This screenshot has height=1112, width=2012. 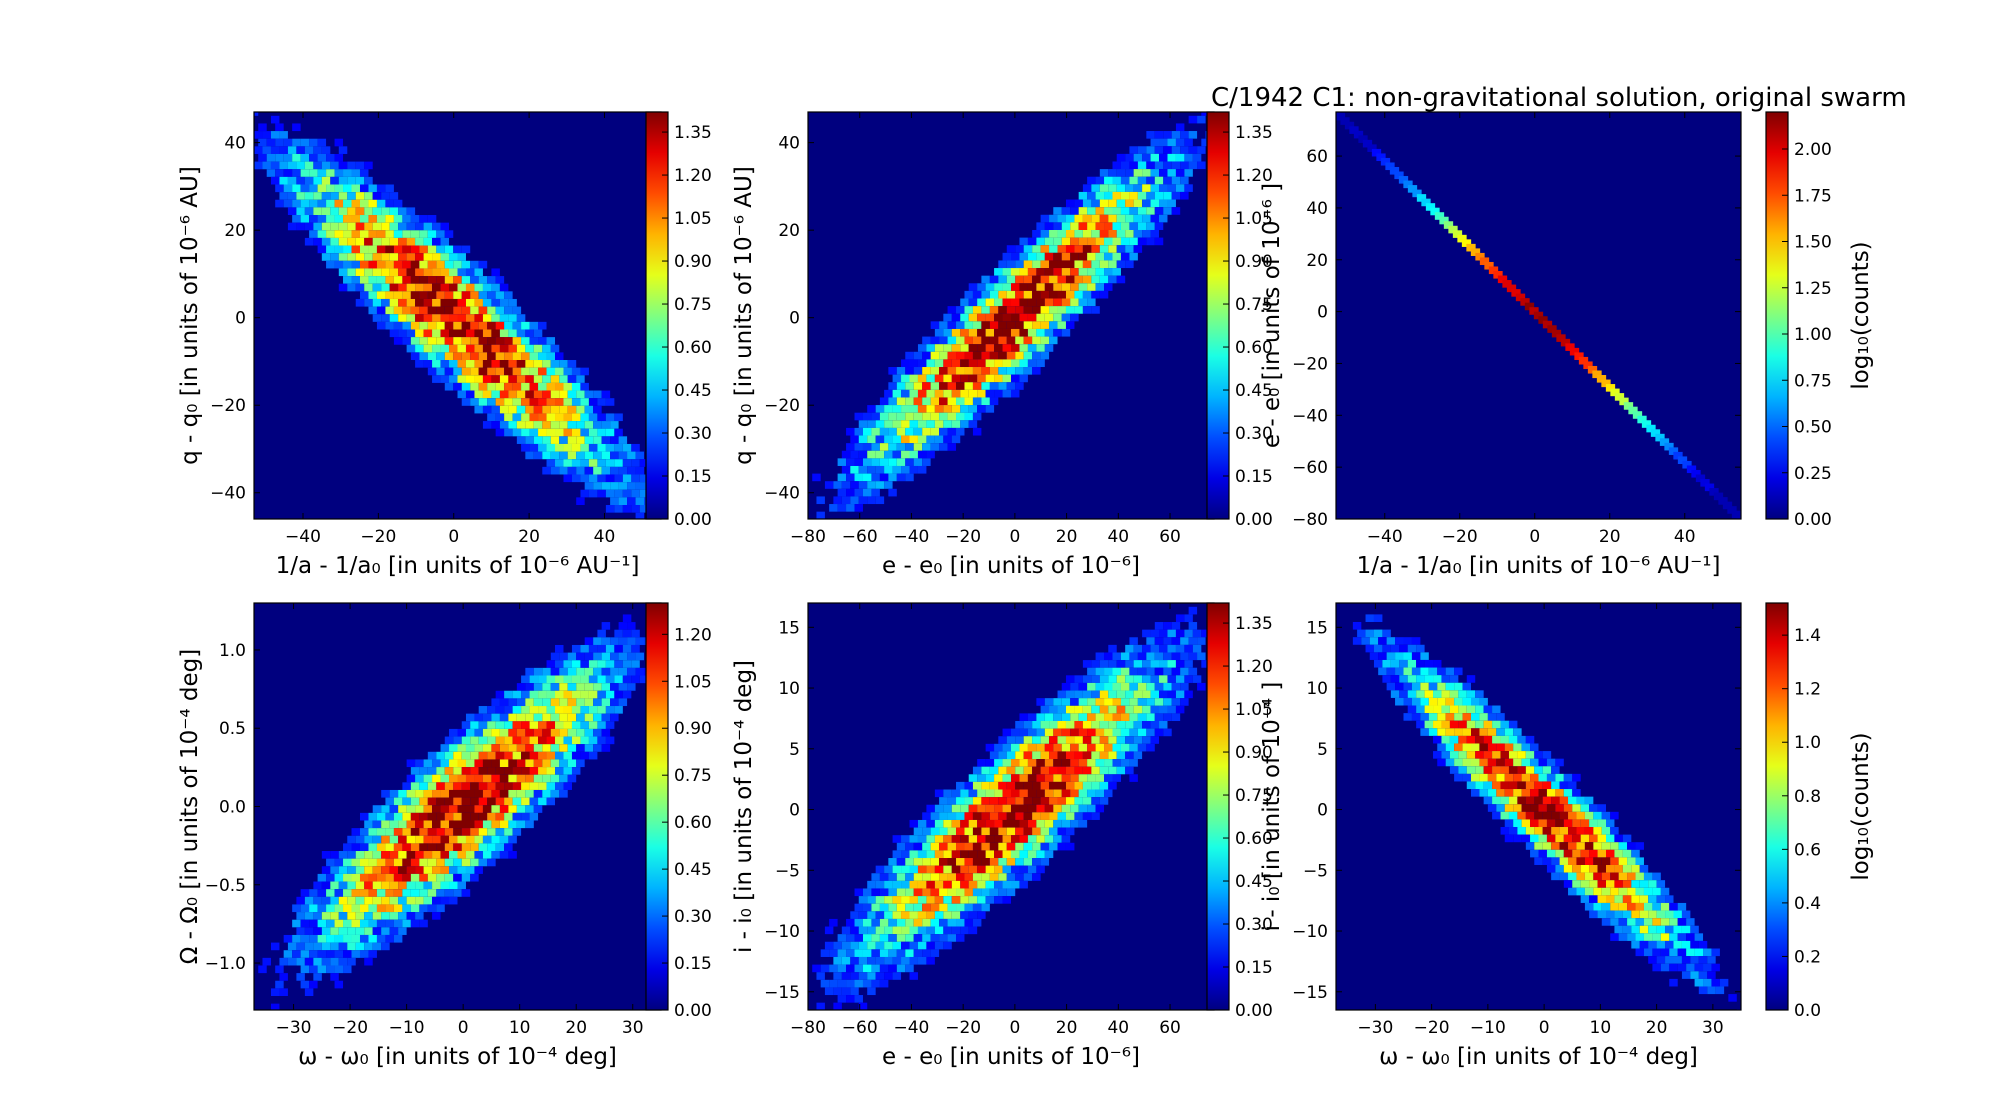 I want to click on x-tick-label: −10, so click(x=1488, y=1028).